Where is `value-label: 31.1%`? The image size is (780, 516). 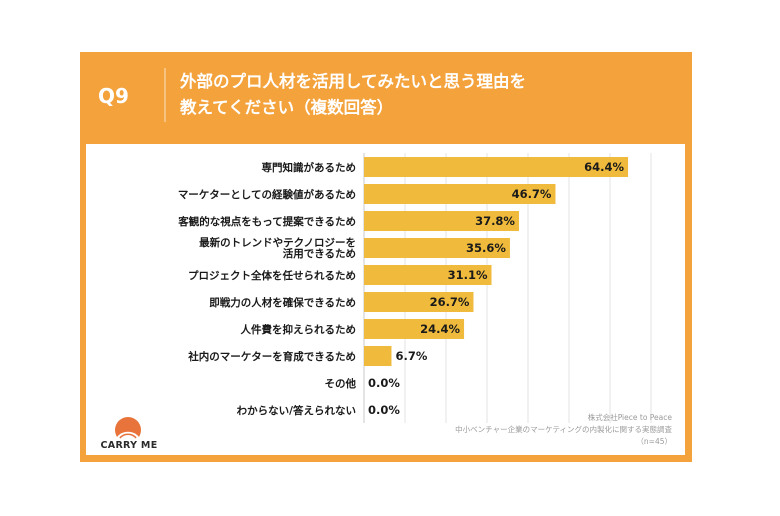 value-label: 31.1% is located at coordinates (468, 275).